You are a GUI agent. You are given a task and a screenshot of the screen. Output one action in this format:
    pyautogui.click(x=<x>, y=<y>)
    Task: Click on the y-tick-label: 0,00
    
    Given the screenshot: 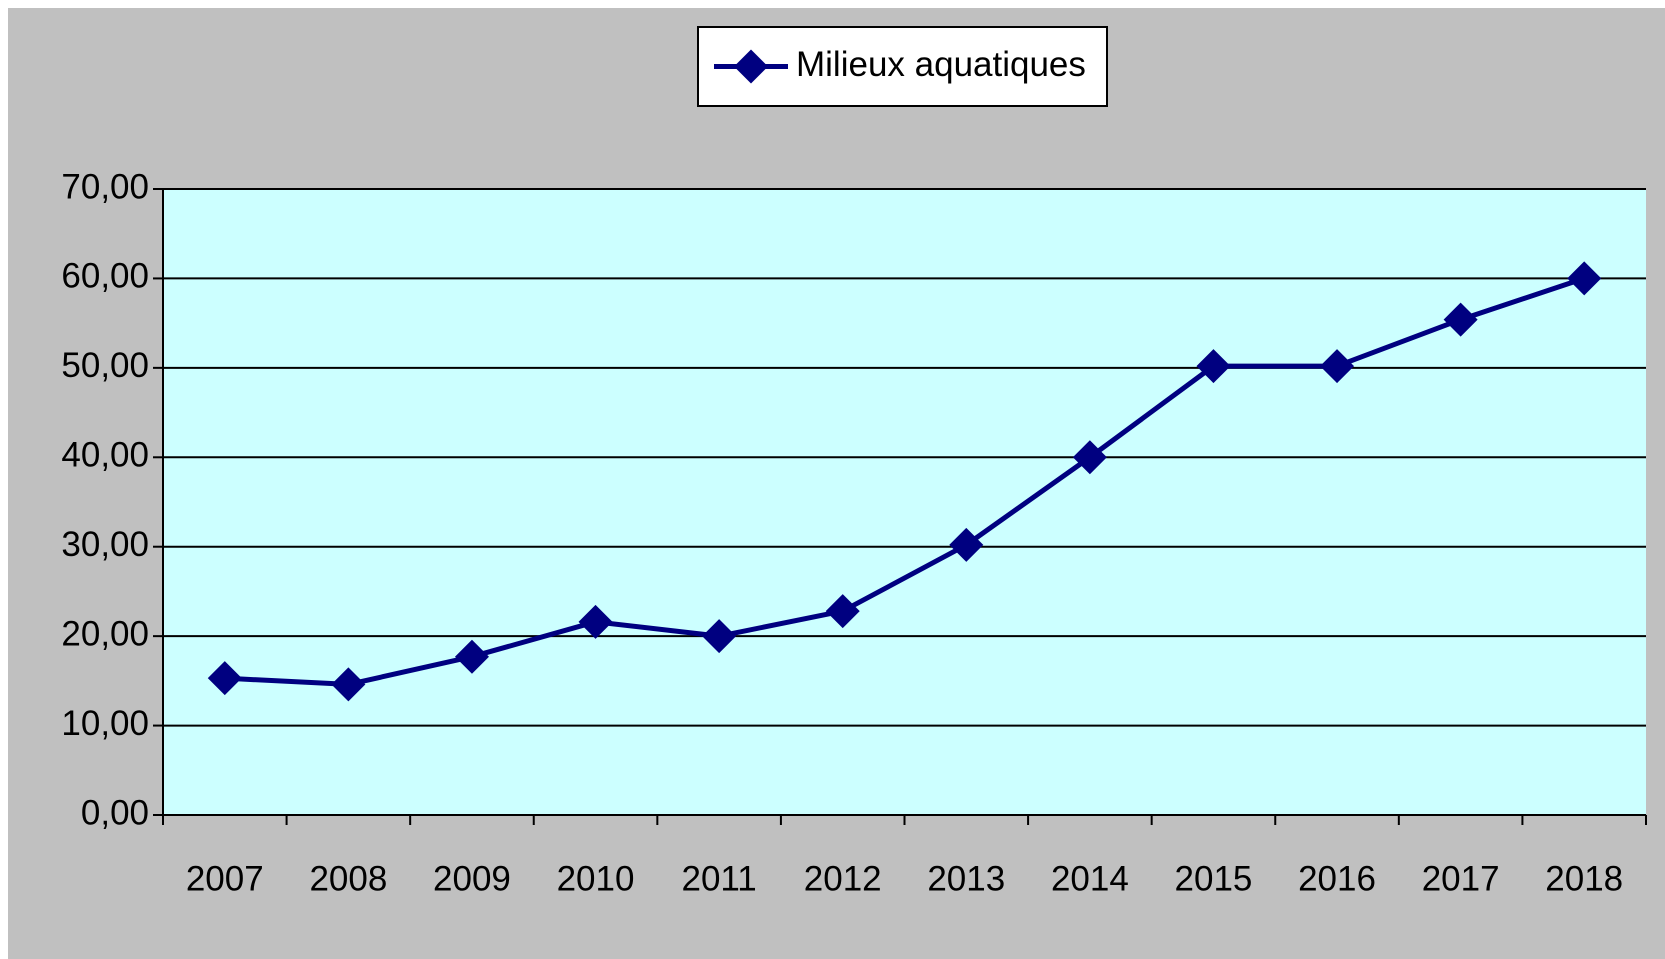 What is the action you would take?
    pyautogui.click(x=115, y=812)
    